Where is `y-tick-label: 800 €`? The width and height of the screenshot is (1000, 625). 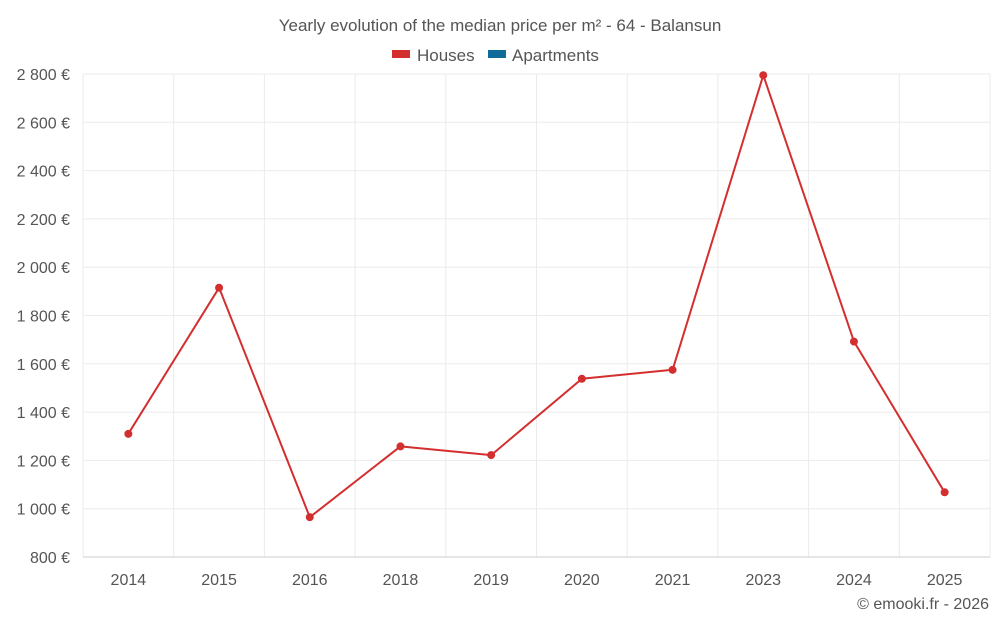
y-tick-label: 800 € is located at coordinates (50, 558).